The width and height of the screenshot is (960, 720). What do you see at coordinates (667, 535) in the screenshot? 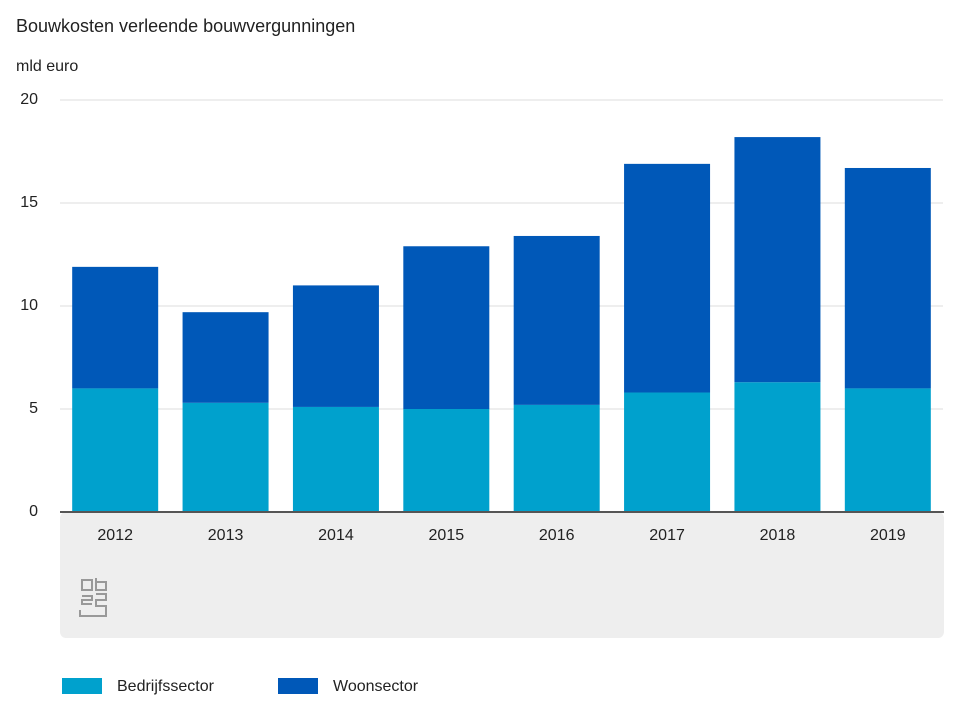
I see `x-tick-label: 2017` at bounding box center [667, 535].